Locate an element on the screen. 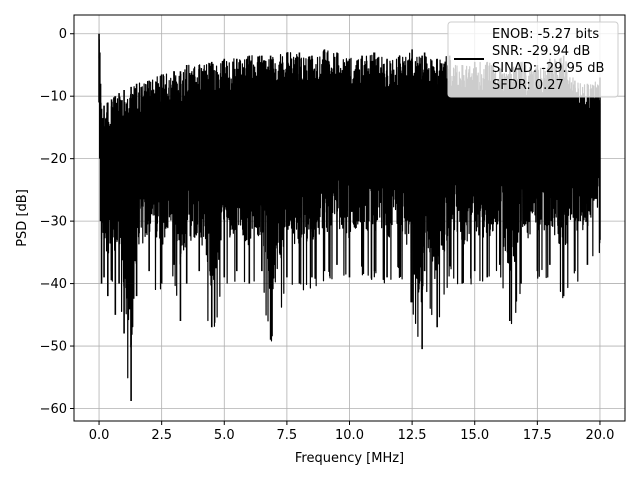 This screenshot has width=640, height=480. y-tick-label: −10 is located at coordinates (53, 97).